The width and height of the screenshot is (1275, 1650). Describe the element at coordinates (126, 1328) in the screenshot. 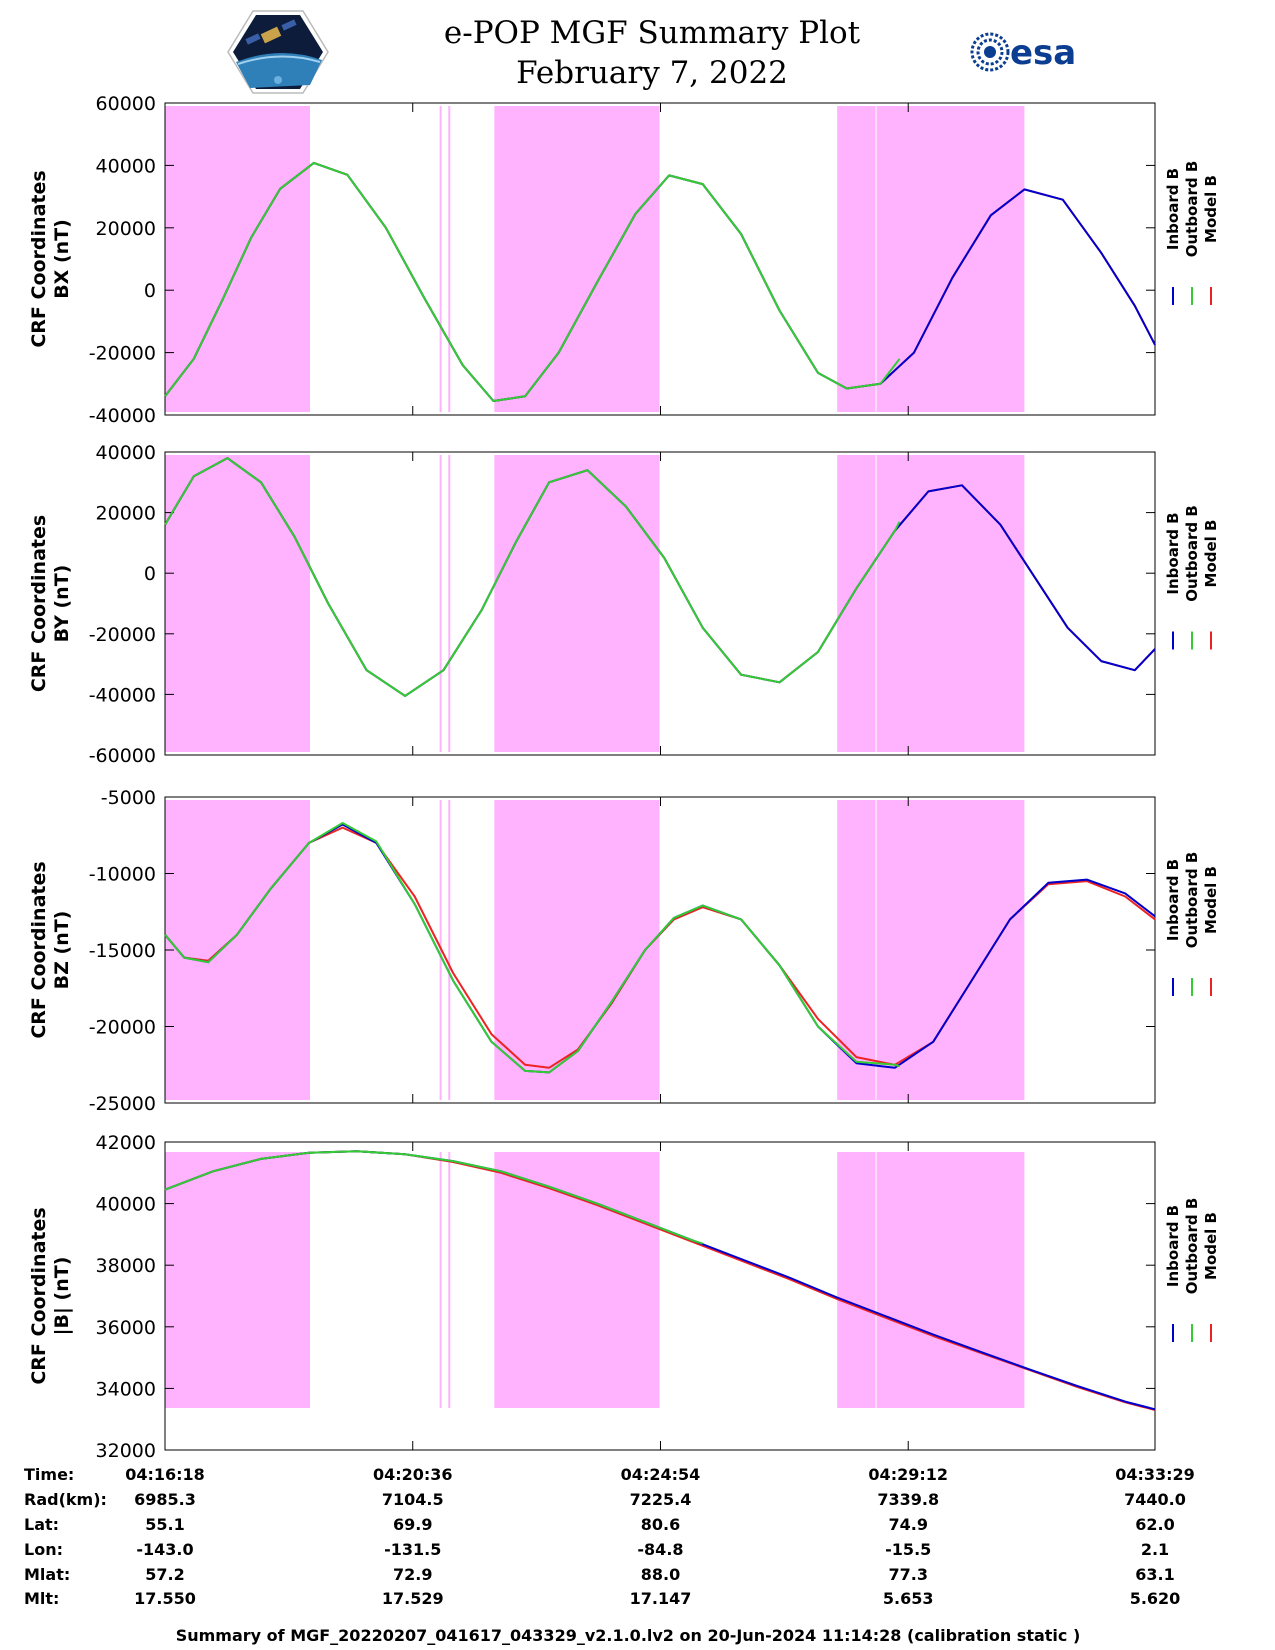

I see `y-tick-label: 36000` at that location.